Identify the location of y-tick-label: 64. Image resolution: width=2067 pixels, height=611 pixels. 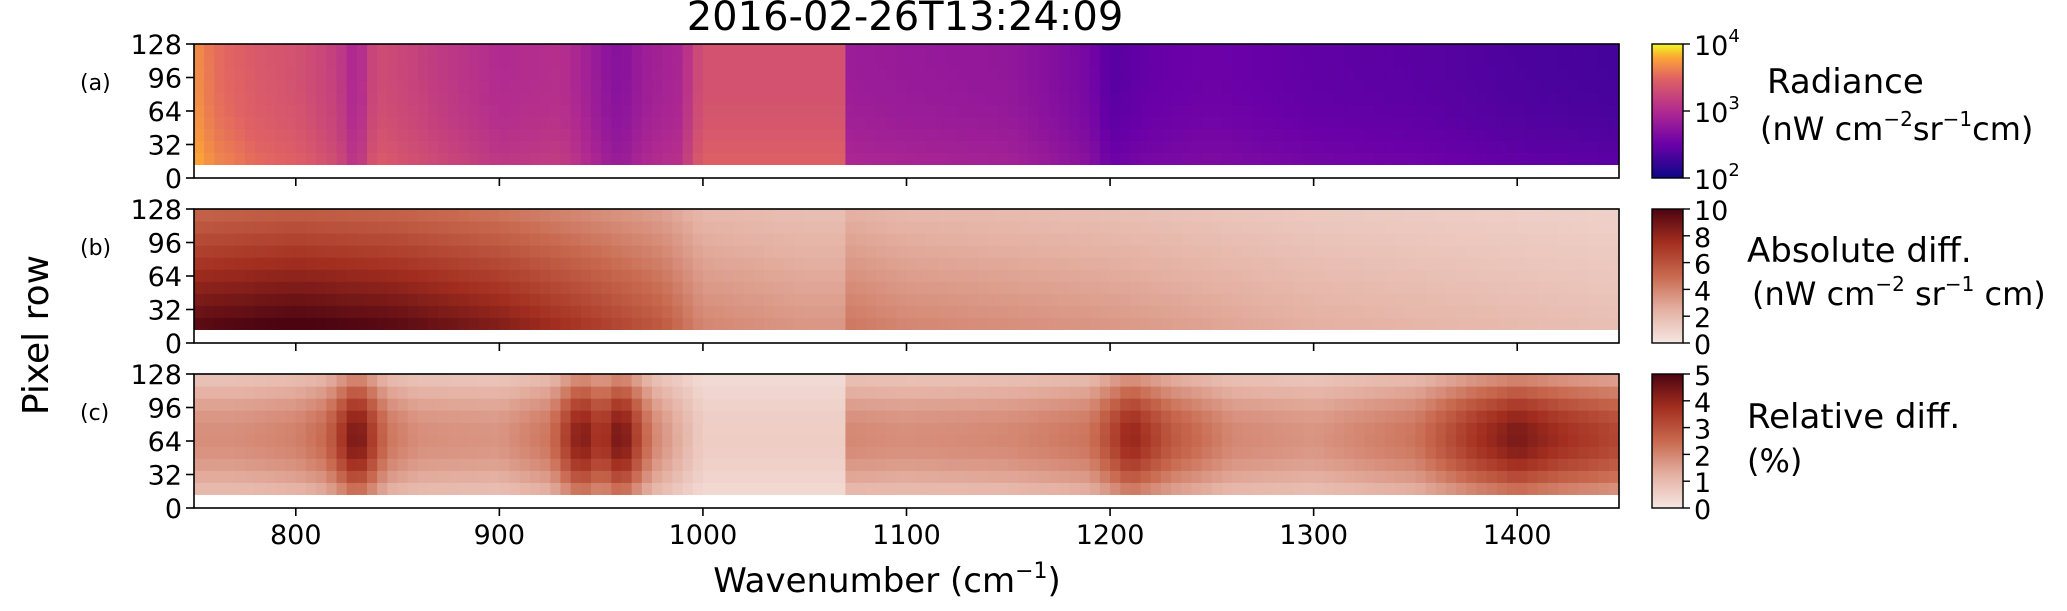
(165, 277).